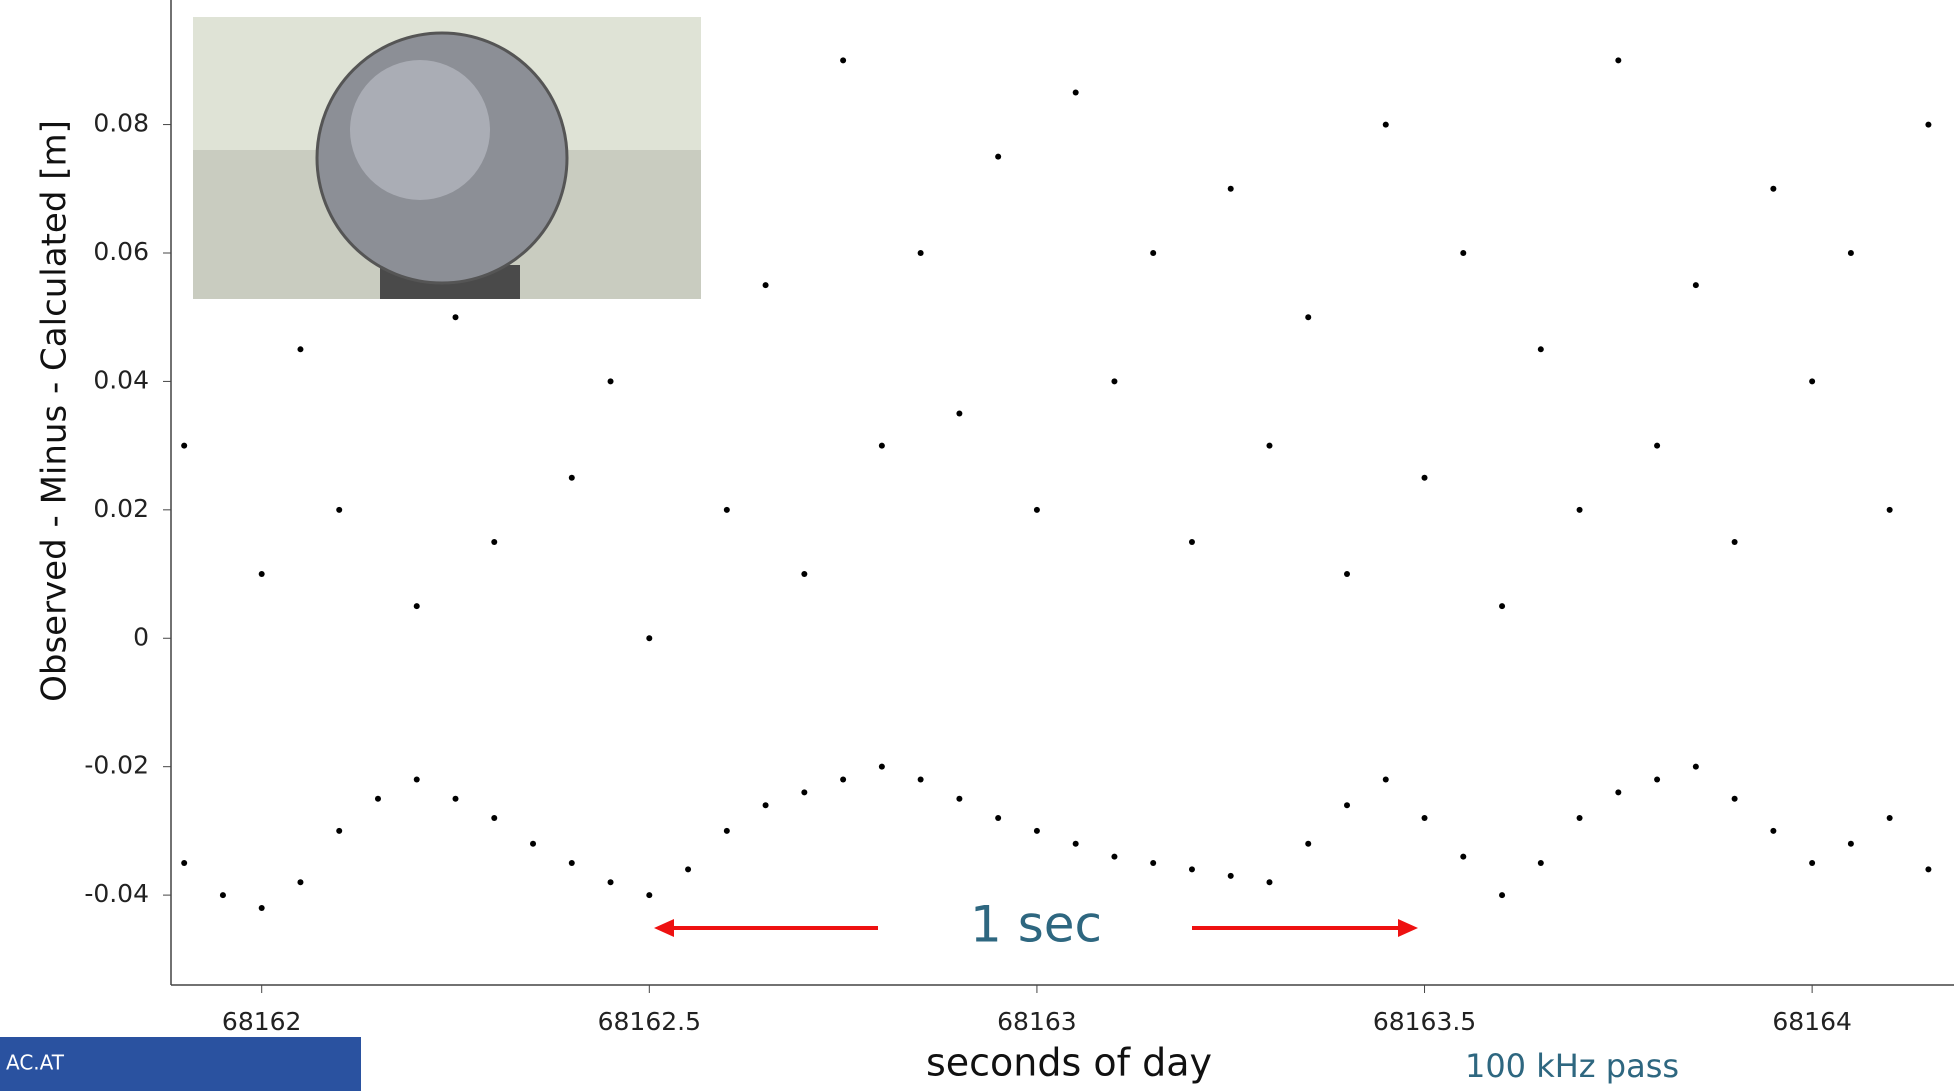 This screenshot has width=1954, height=1091. I want to click on y-tick-label: 0.04, so click(121, 379).